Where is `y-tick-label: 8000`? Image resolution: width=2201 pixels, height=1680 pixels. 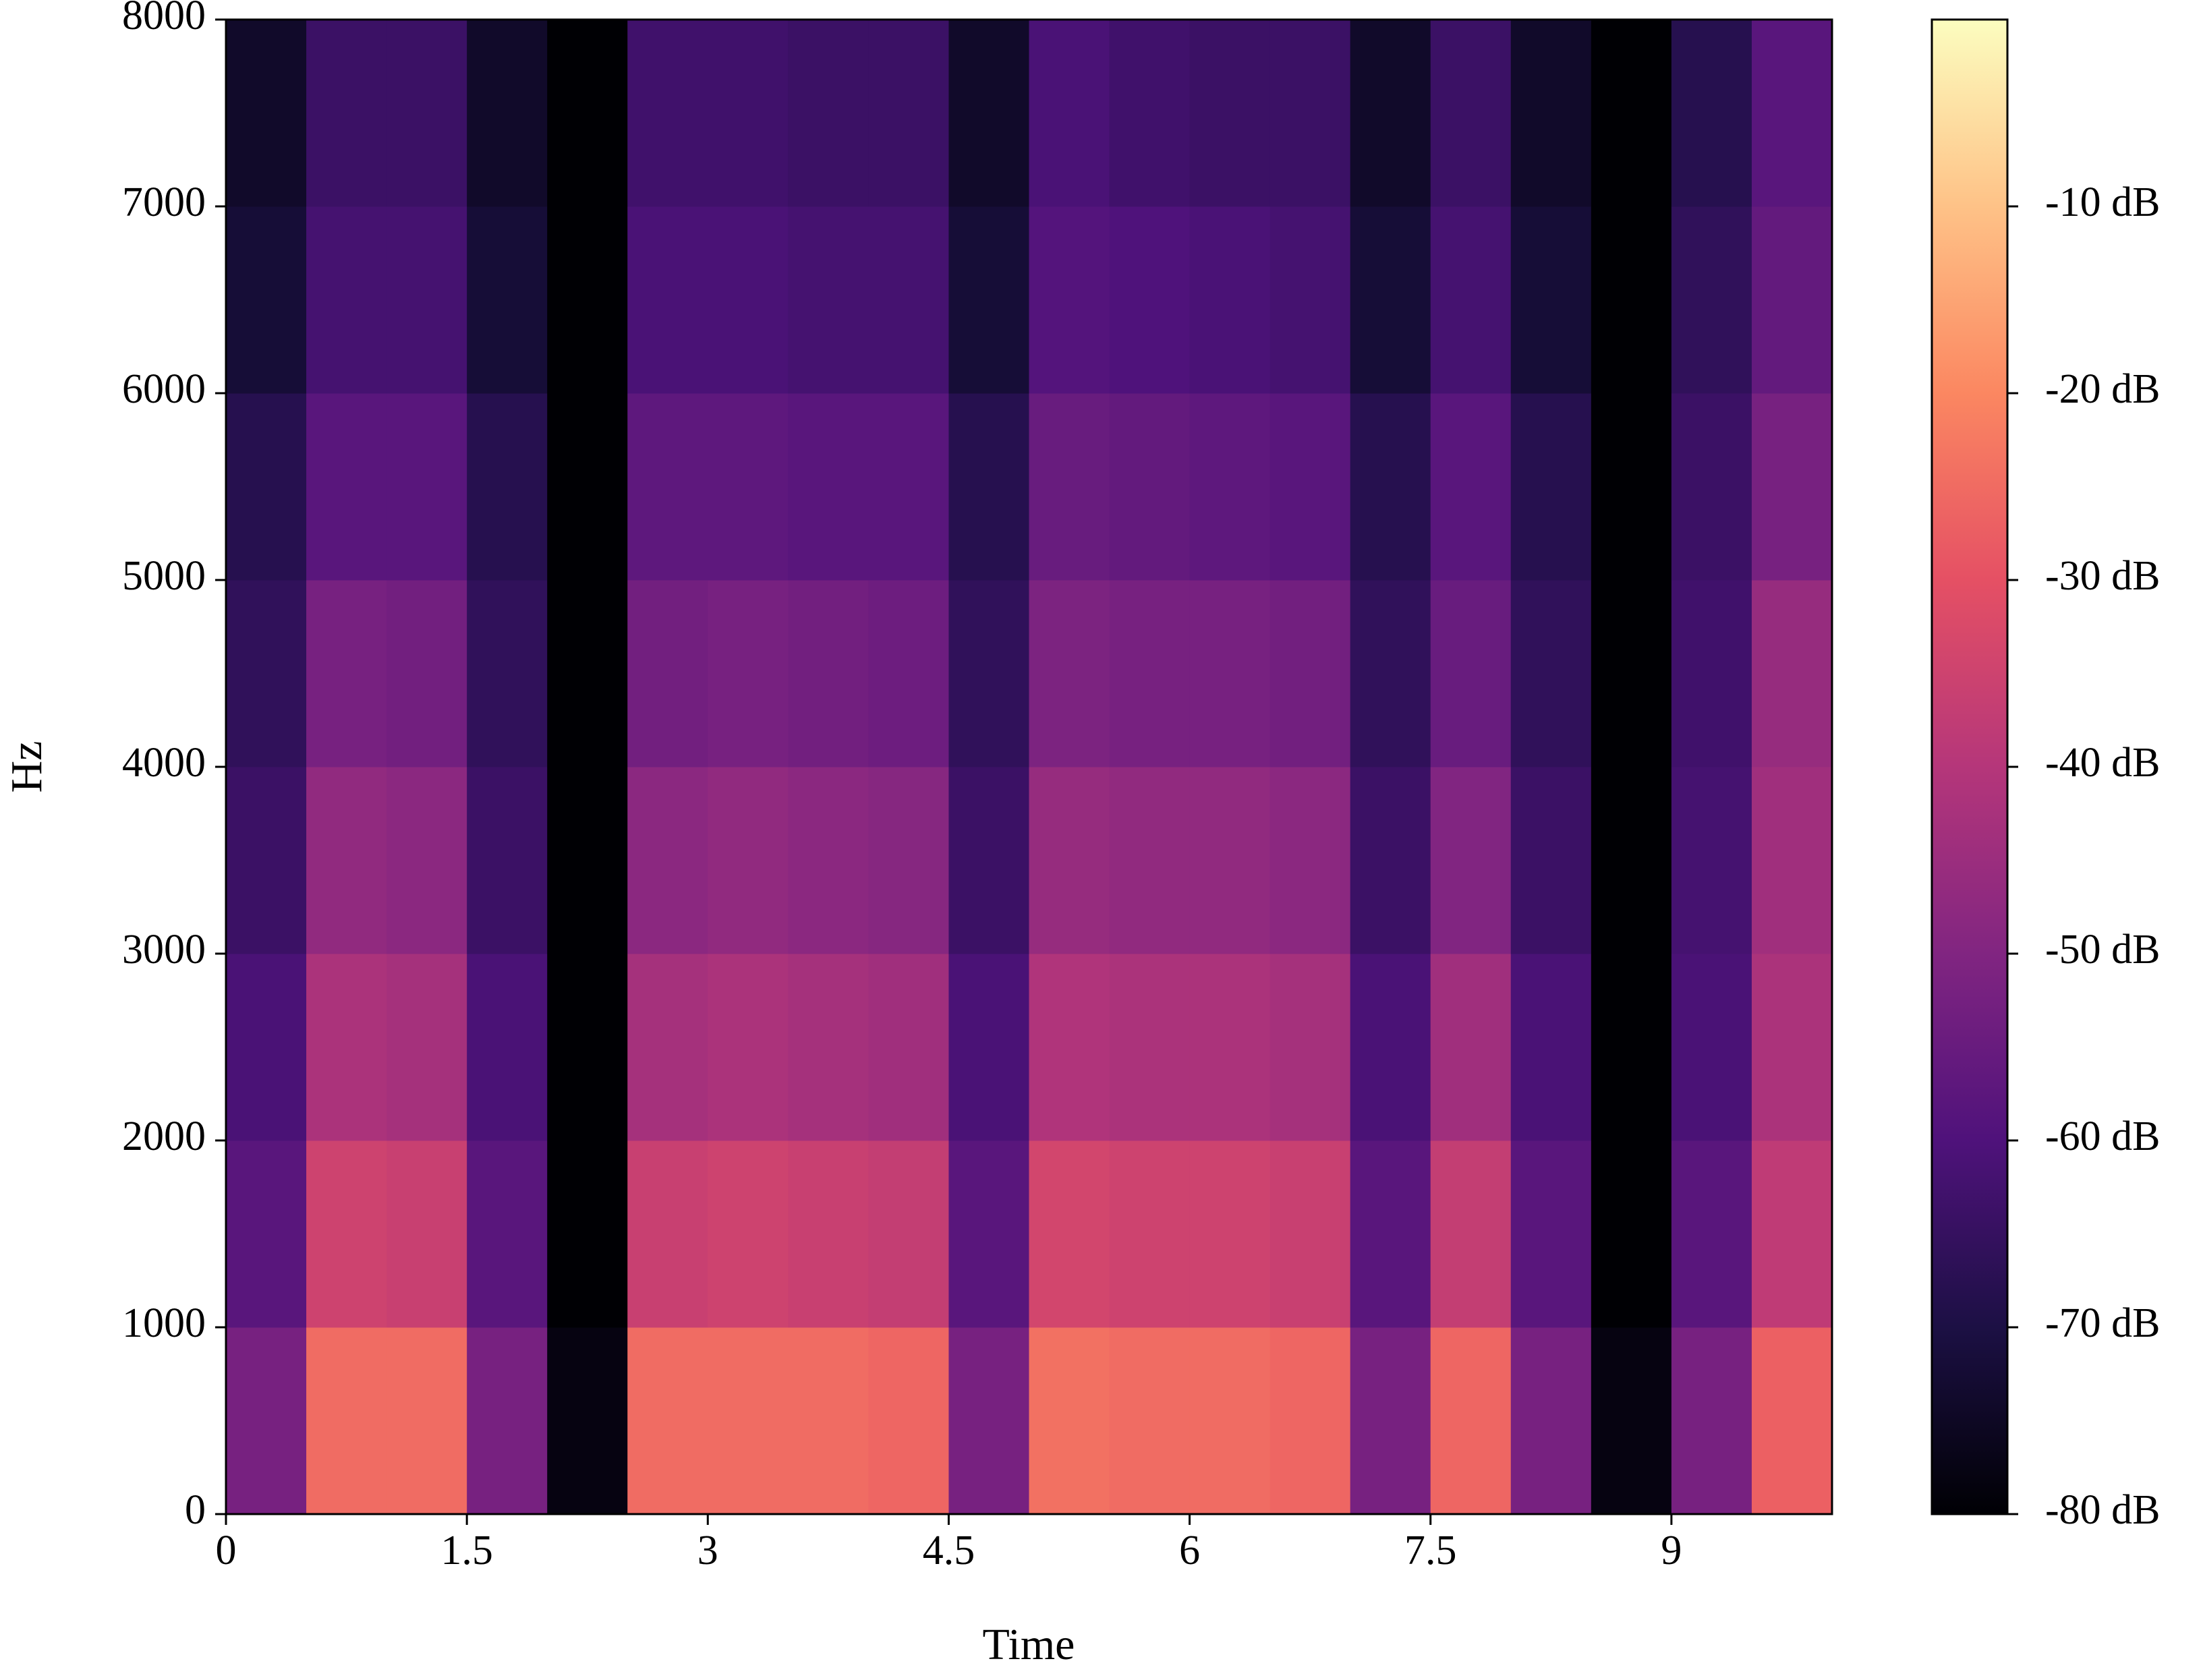
y-tick-label: 8000 is located at coordinates (164, 19).